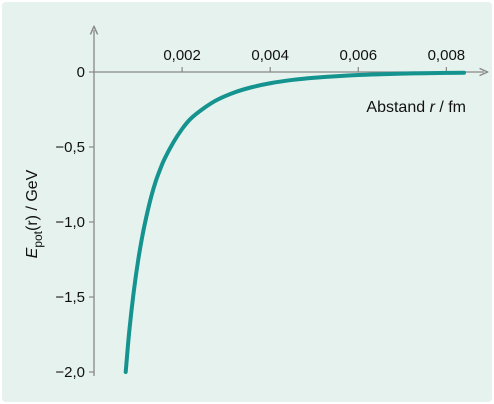 Image resolution: width=494 pixels, height=404 pixels. What do you see at coordinates (70, 372) in the screenshot?
I see `y-tick-label: −2,0` at bounding box center [70, 372].